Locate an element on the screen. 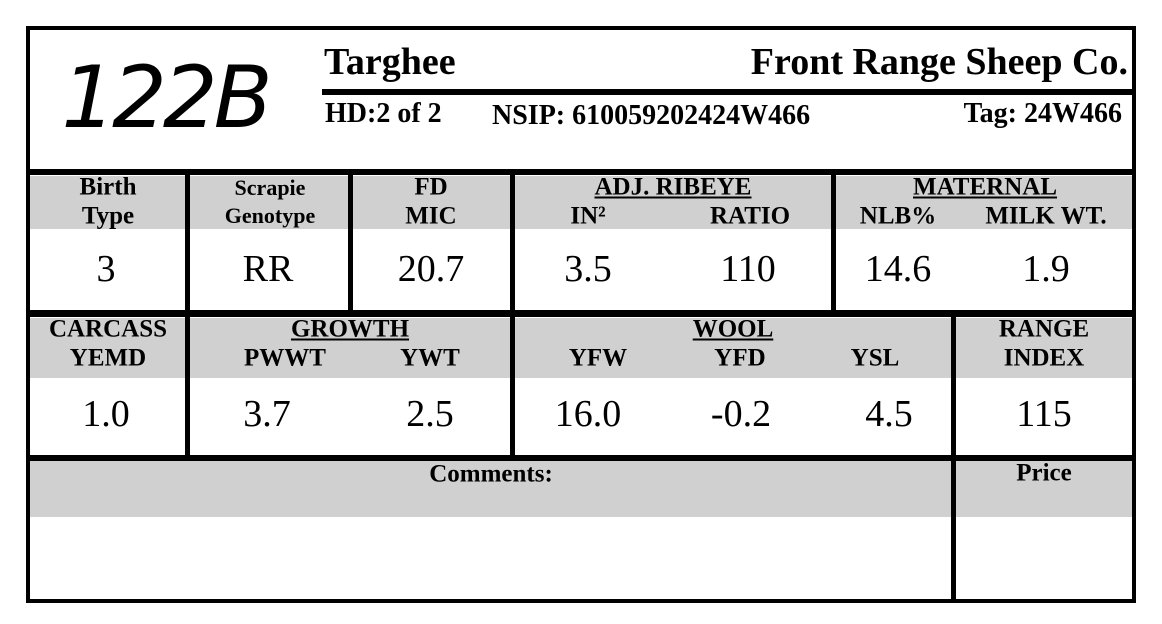  tag: Tag: 24W466 is located at coordinates (1042, 113).